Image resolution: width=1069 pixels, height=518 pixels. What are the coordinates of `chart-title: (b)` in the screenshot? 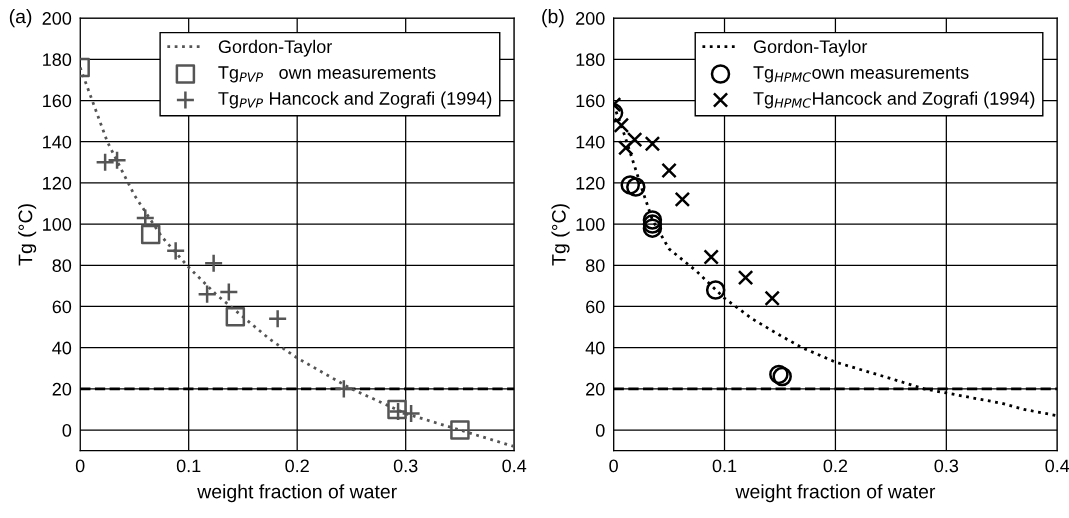 It's located at (553, 18).